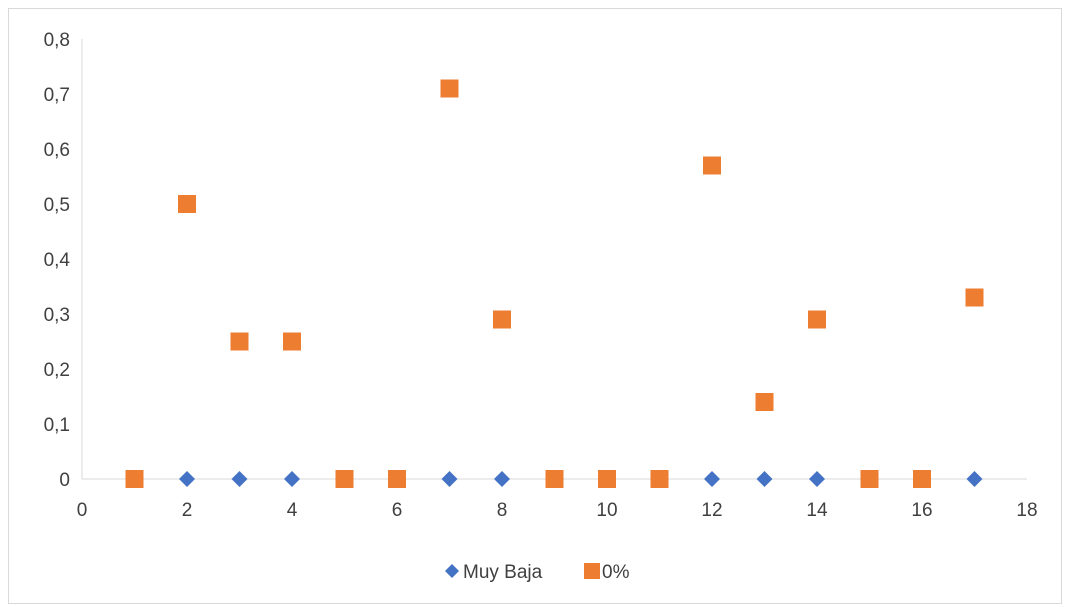 The image size is (1065, 607). Describe the element at coordinates (57, 205) in the screenshot. I see `y-tick-label: 0,5` at that location.